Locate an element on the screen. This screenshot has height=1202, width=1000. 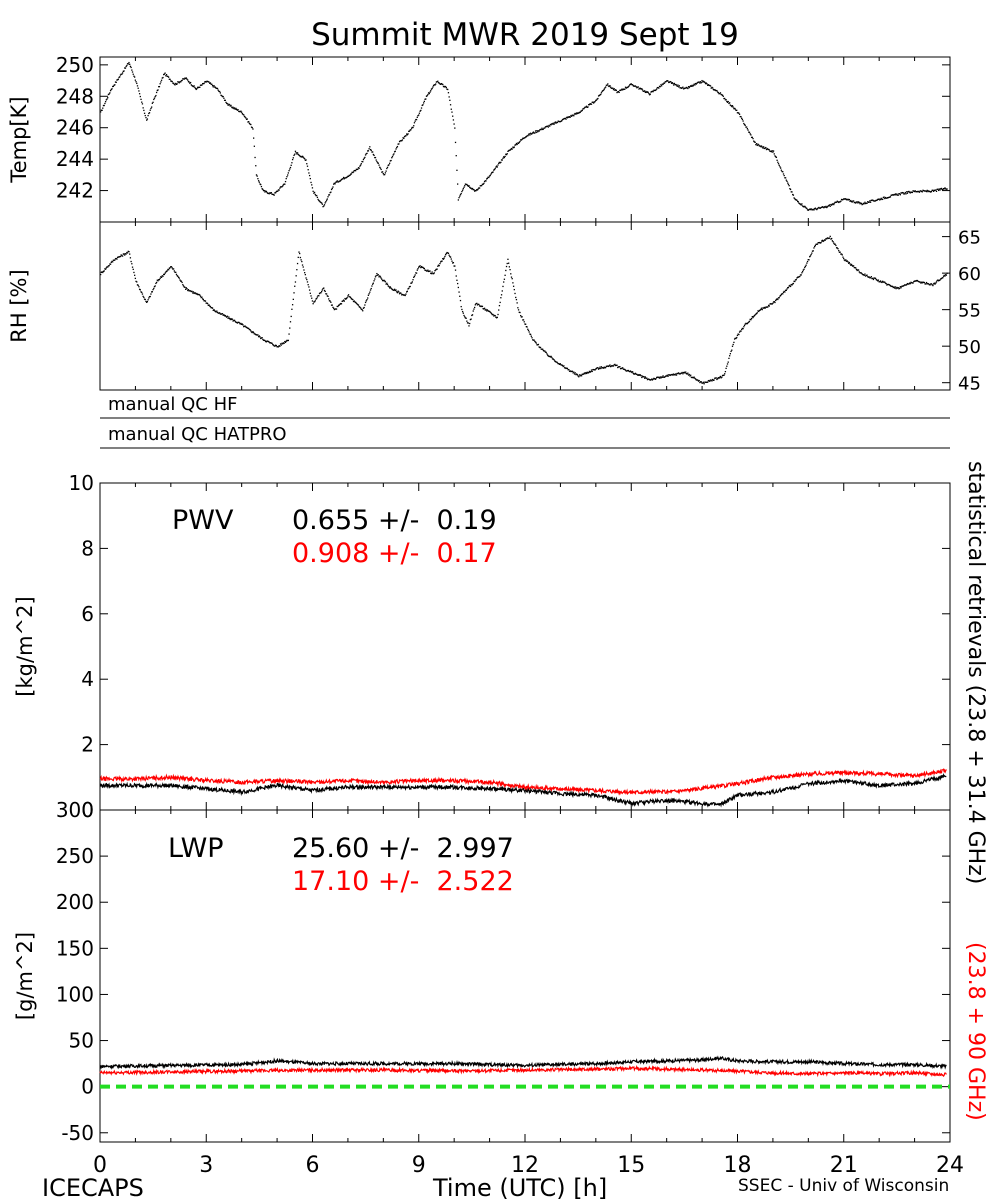
temp-y-tick-label: 242 is located at coordinates (75, 191).